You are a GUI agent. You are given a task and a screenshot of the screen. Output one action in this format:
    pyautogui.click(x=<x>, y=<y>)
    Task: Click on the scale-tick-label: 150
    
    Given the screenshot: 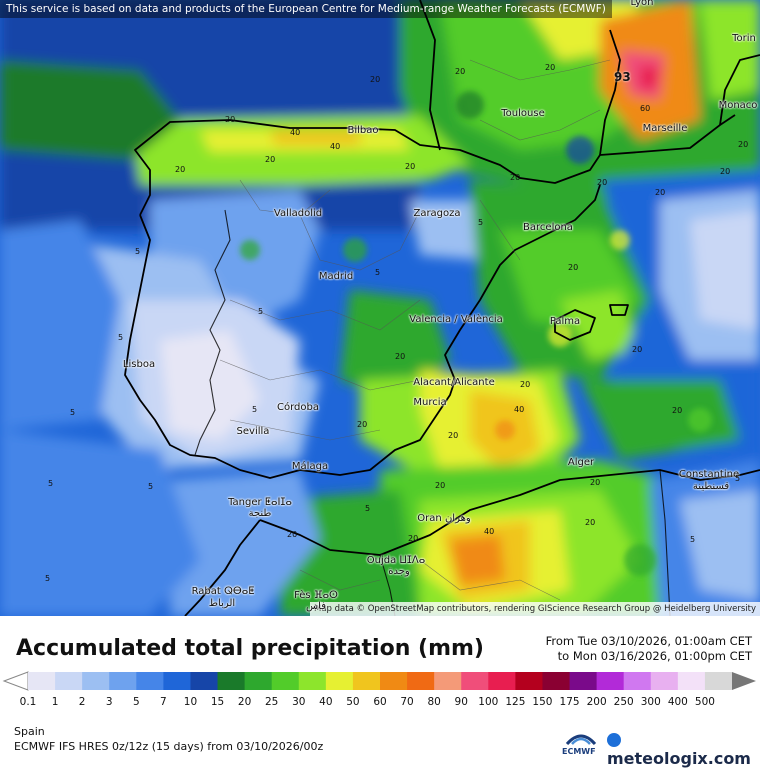 What is the action you would take?
    pyautogui.click(x=542, y=702)
    